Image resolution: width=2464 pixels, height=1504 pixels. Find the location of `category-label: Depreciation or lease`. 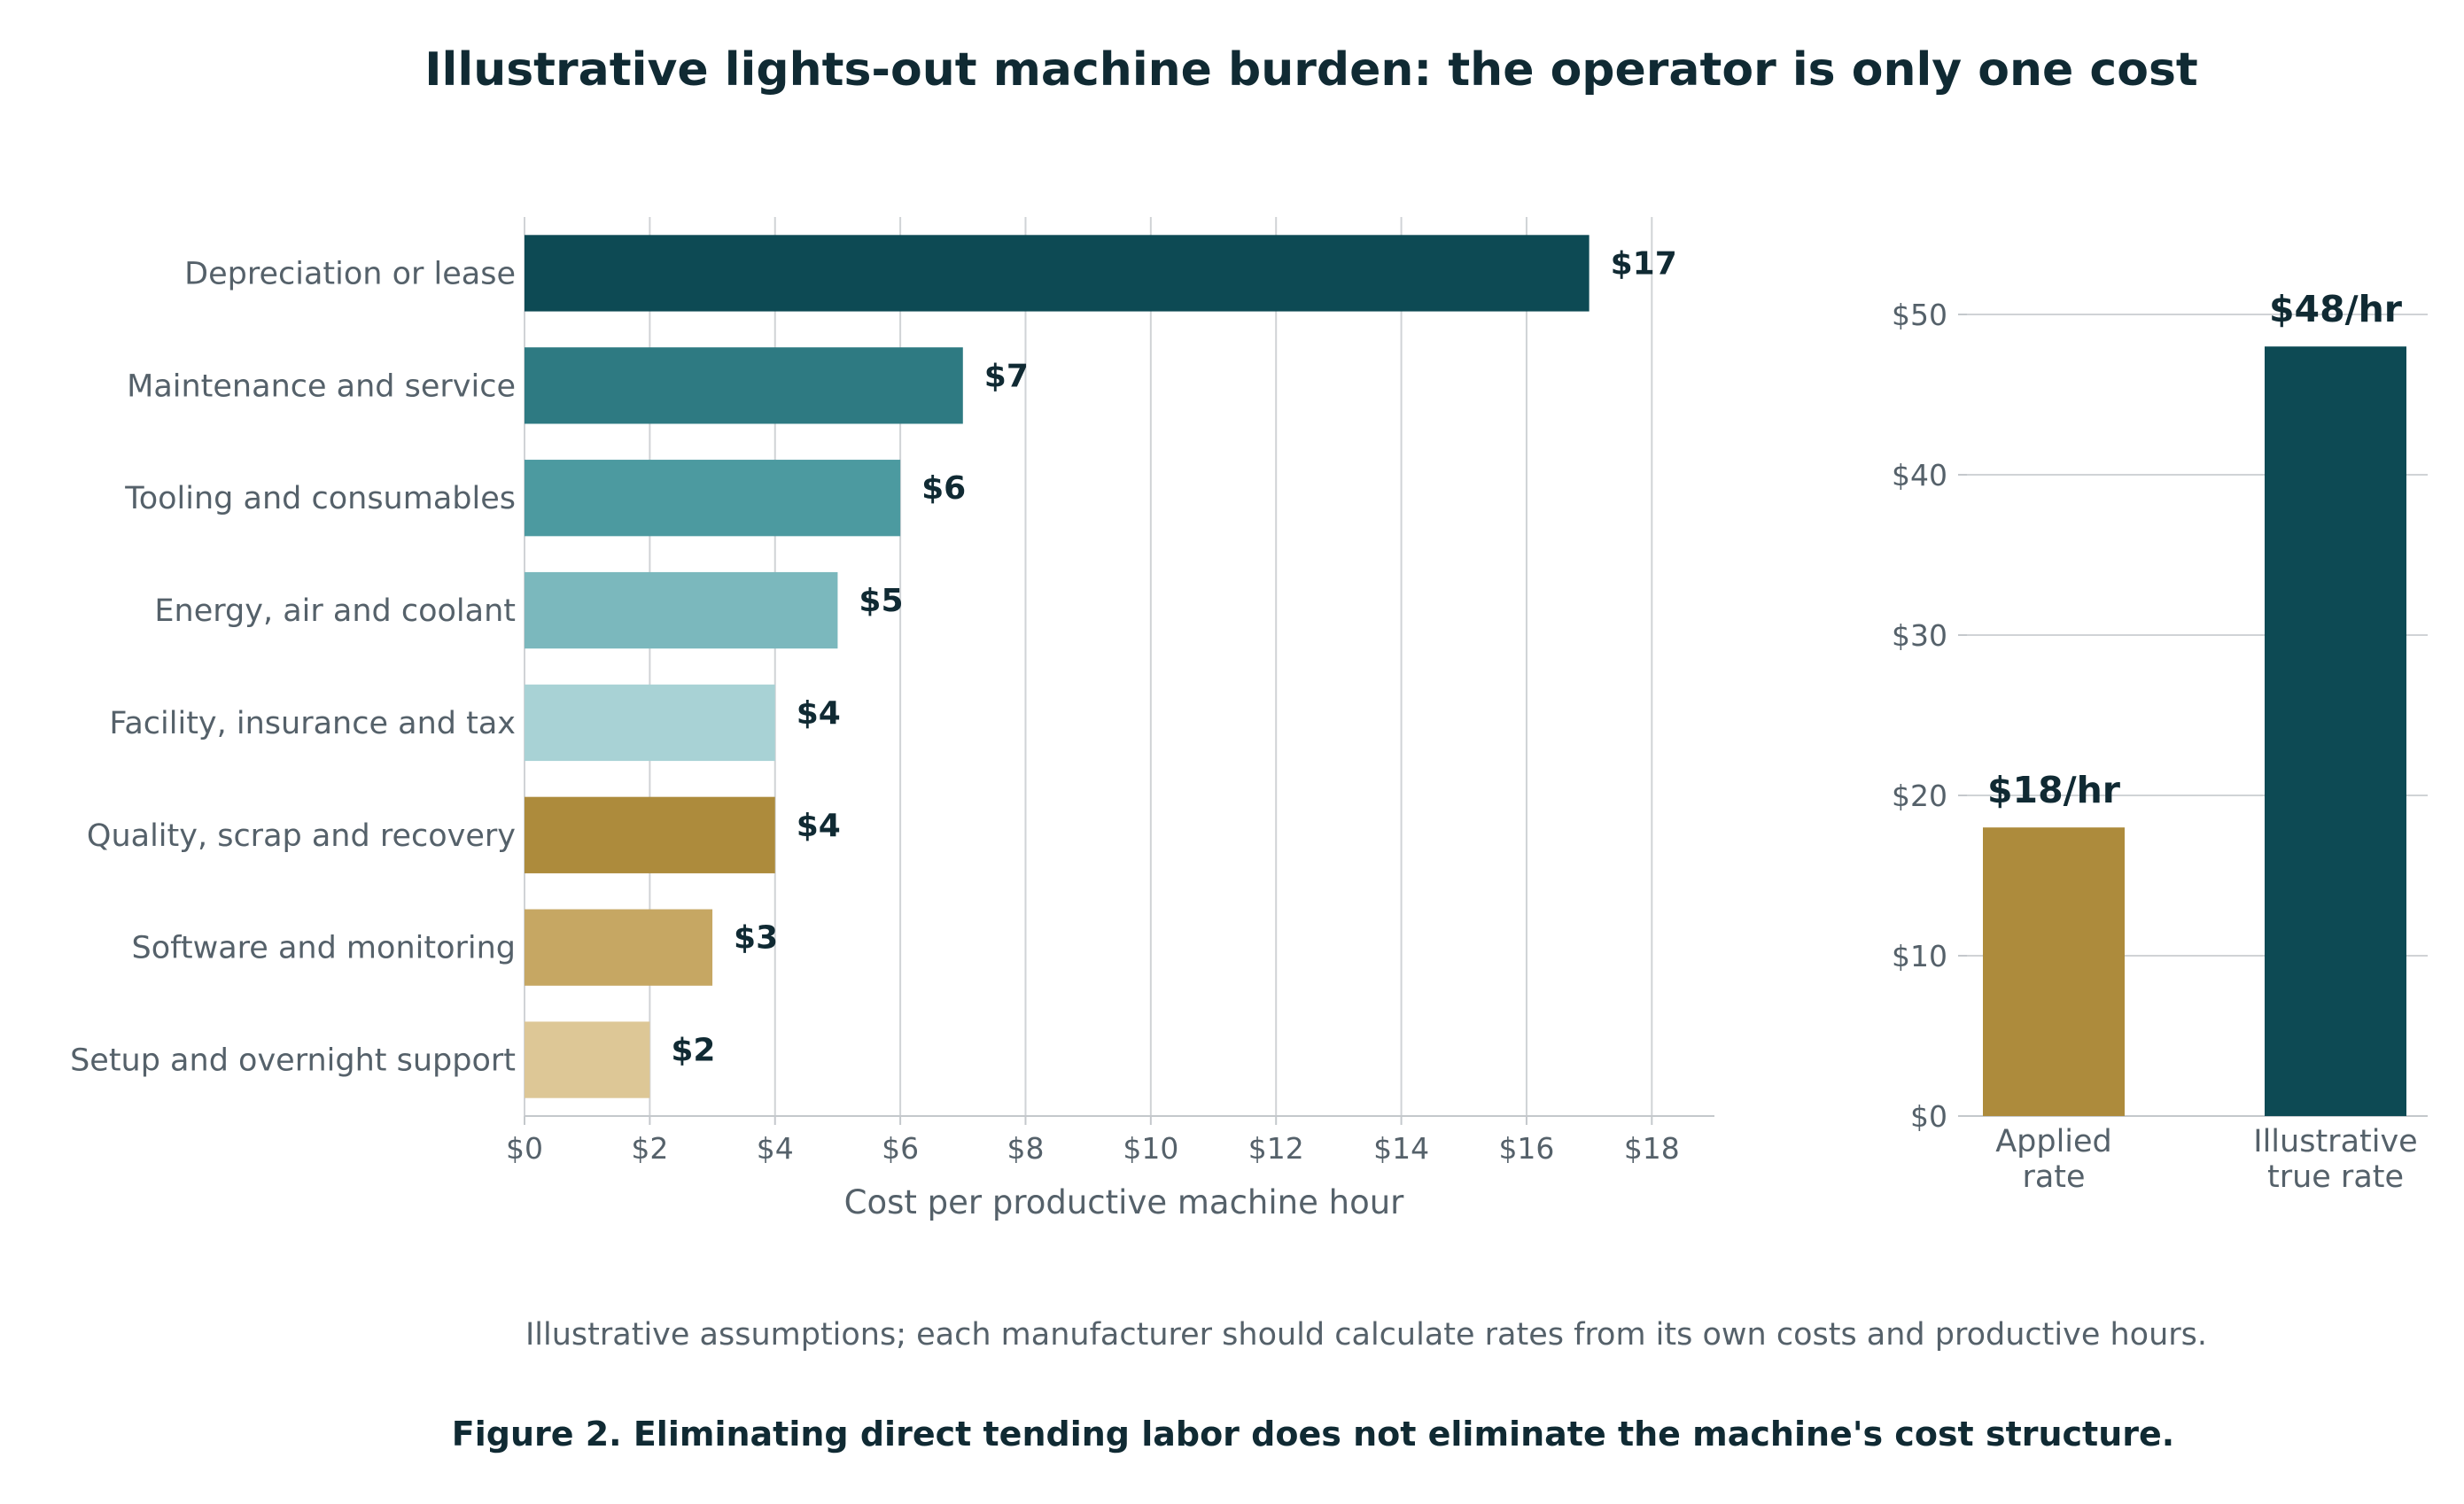

category-label: Depreciation or lease is located at coordinates (350, 273).